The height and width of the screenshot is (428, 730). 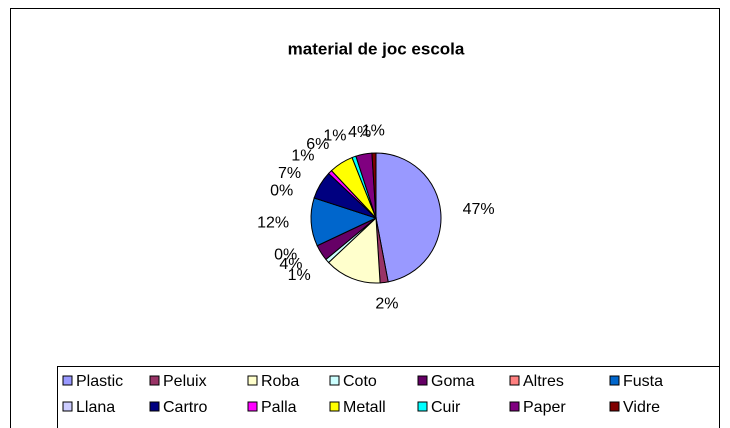 What do you see at coordinates (95, 407) in the screenshot?
I see `legend-label: Llana` at bounding box center [95, 407].